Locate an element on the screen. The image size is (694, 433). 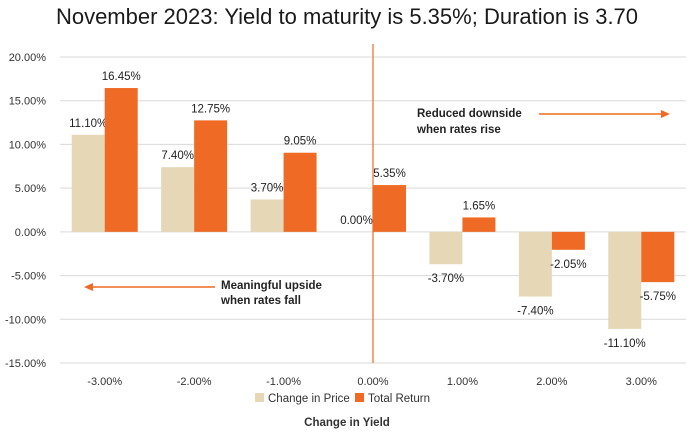
annotation-upside-line2: when rates fall is located at coordinates (260, 301).